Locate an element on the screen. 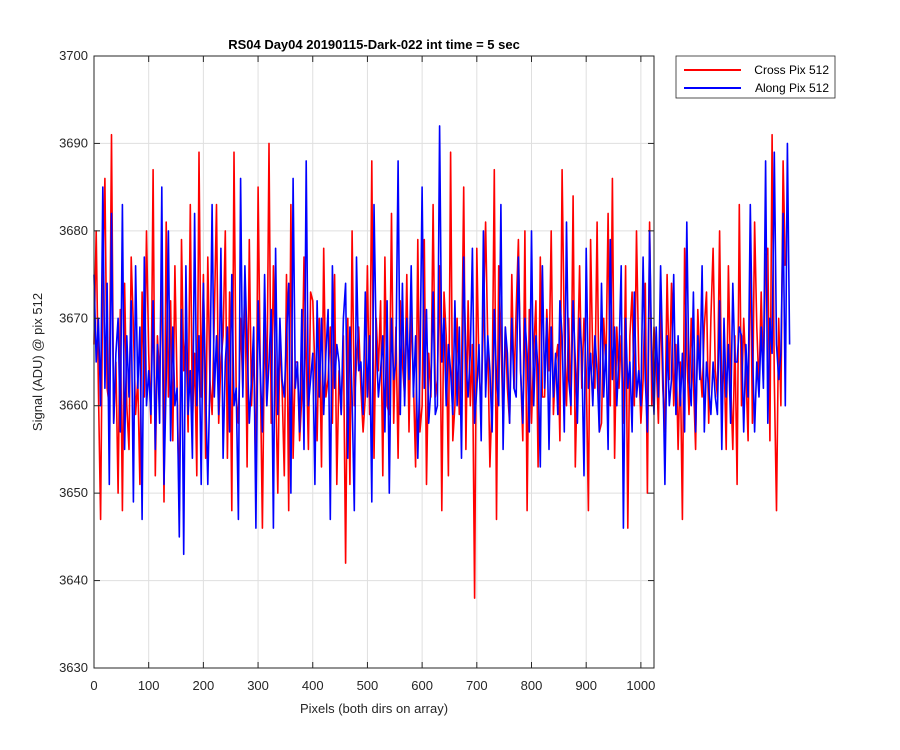 The width and height of the screenshot is (900, 750). x-tick-label: 800 is located at coordinates (532, 685).